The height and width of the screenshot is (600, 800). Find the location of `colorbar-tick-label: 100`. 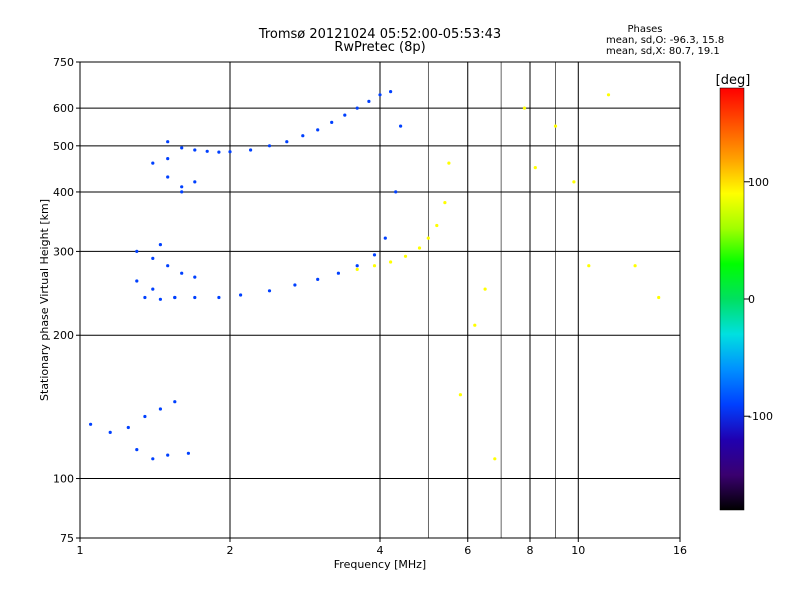

colorbar-tick-label: 100 is located at coordinates (758, 182).